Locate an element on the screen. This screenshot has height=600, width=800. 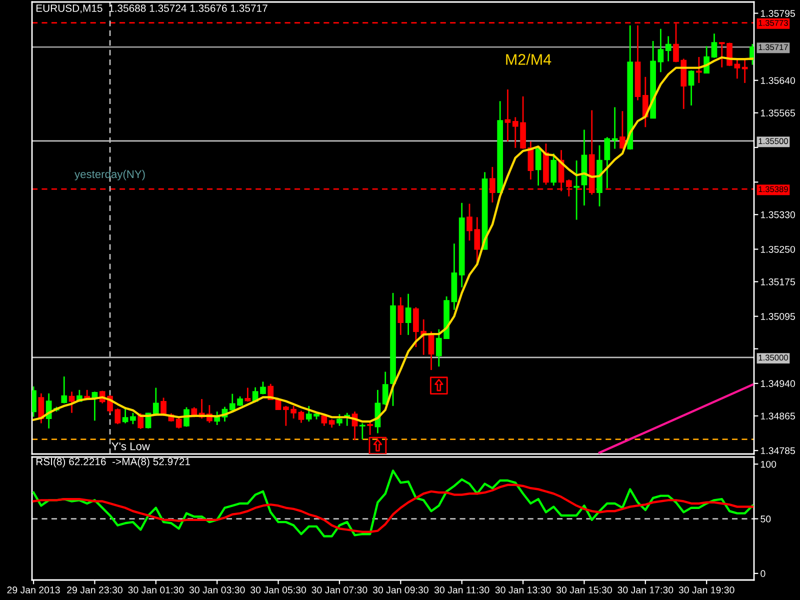
x-tick-label: 30 Jan 03:30 is located at coordinates (217, 590).